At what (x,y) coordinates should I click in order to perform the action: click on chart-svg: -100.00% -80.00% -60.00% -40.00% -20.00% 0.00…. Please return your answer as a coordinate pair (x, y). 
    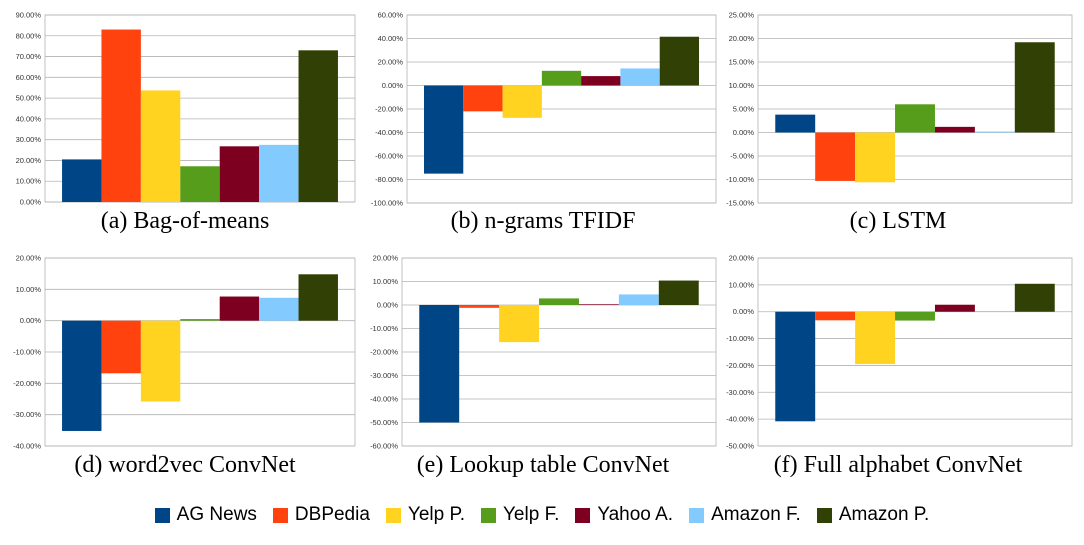
    Looking at the image, I should click on (544, 109).